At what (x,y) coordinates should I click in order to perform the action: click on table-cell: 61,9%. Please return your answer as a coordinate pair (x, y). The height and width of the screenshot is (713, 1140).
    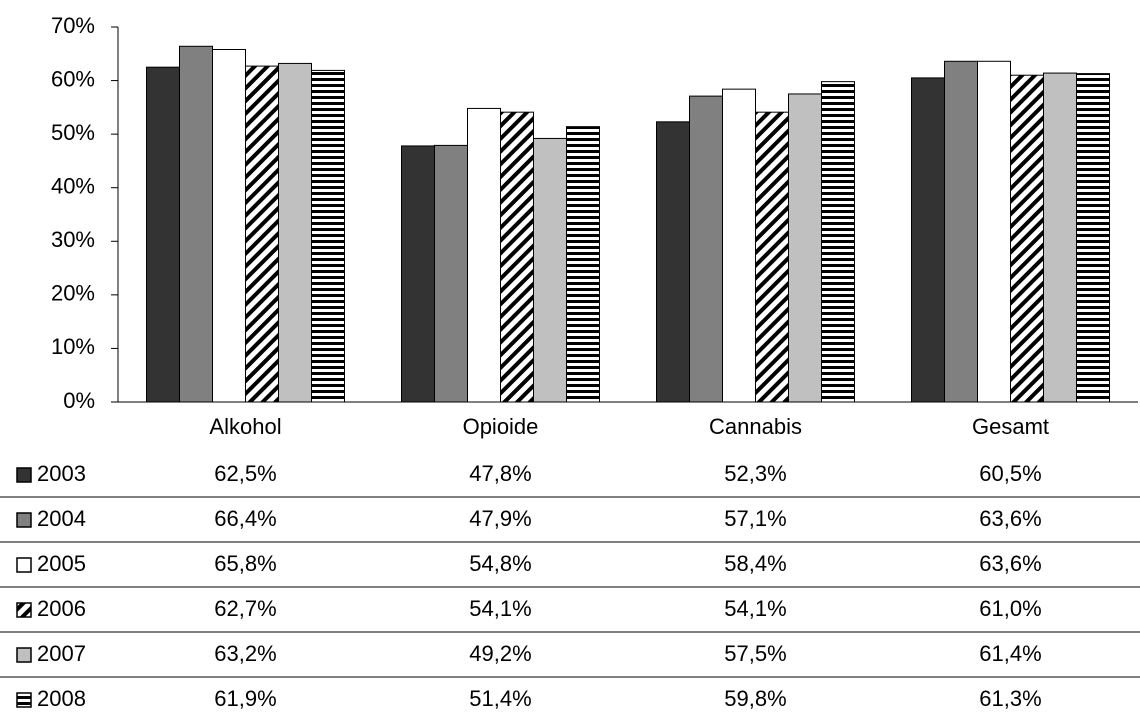
    Looking at the image, I should click on (245, 698).